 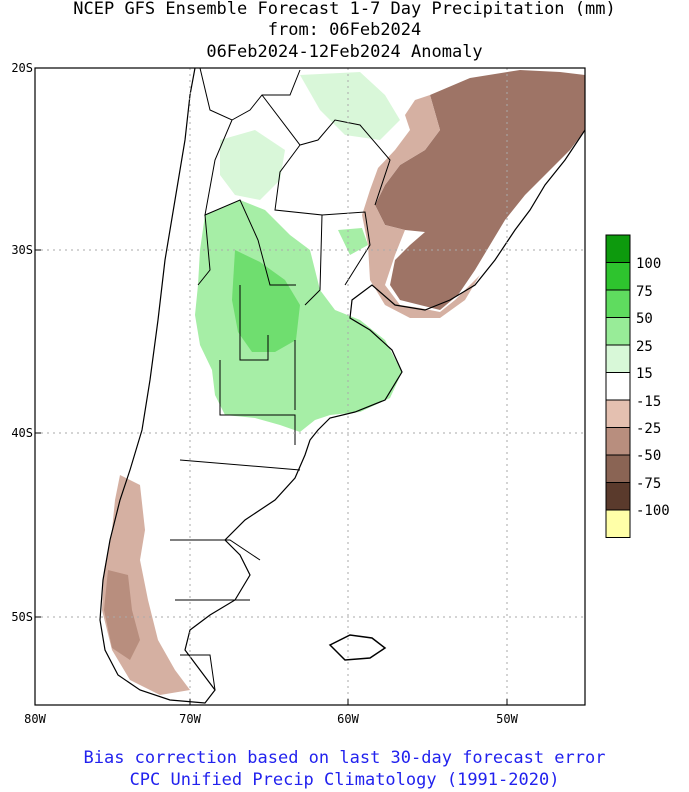 What do you see at coordinates (122, 615) in the screenshot?
I see `patagonia-darker-dry` at bounding box center [122, 615].